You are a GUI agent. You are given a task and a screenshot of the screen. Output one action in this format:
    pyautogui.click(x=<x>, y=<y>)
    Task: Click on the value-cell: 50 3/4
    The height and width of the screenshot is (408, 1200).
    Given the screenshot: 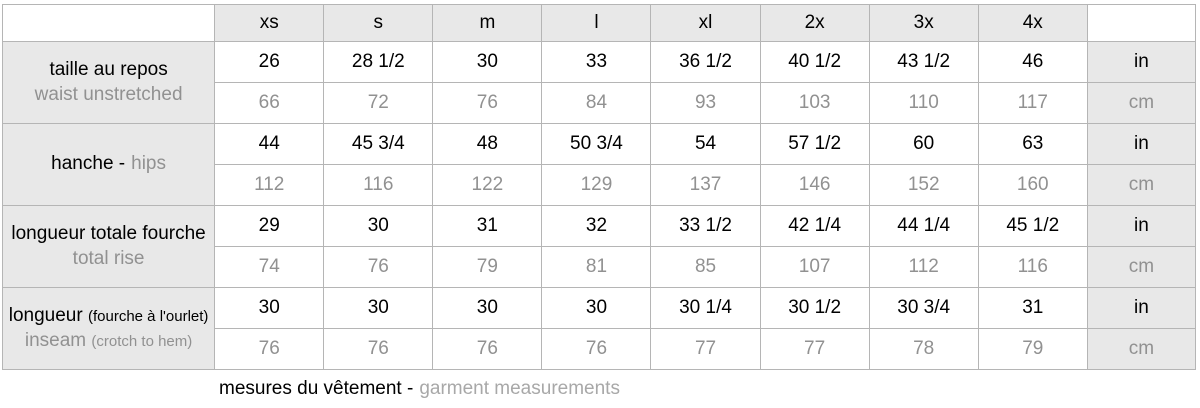 What is the action you would take?
    pyautogui.click(x=596, y=144)
    